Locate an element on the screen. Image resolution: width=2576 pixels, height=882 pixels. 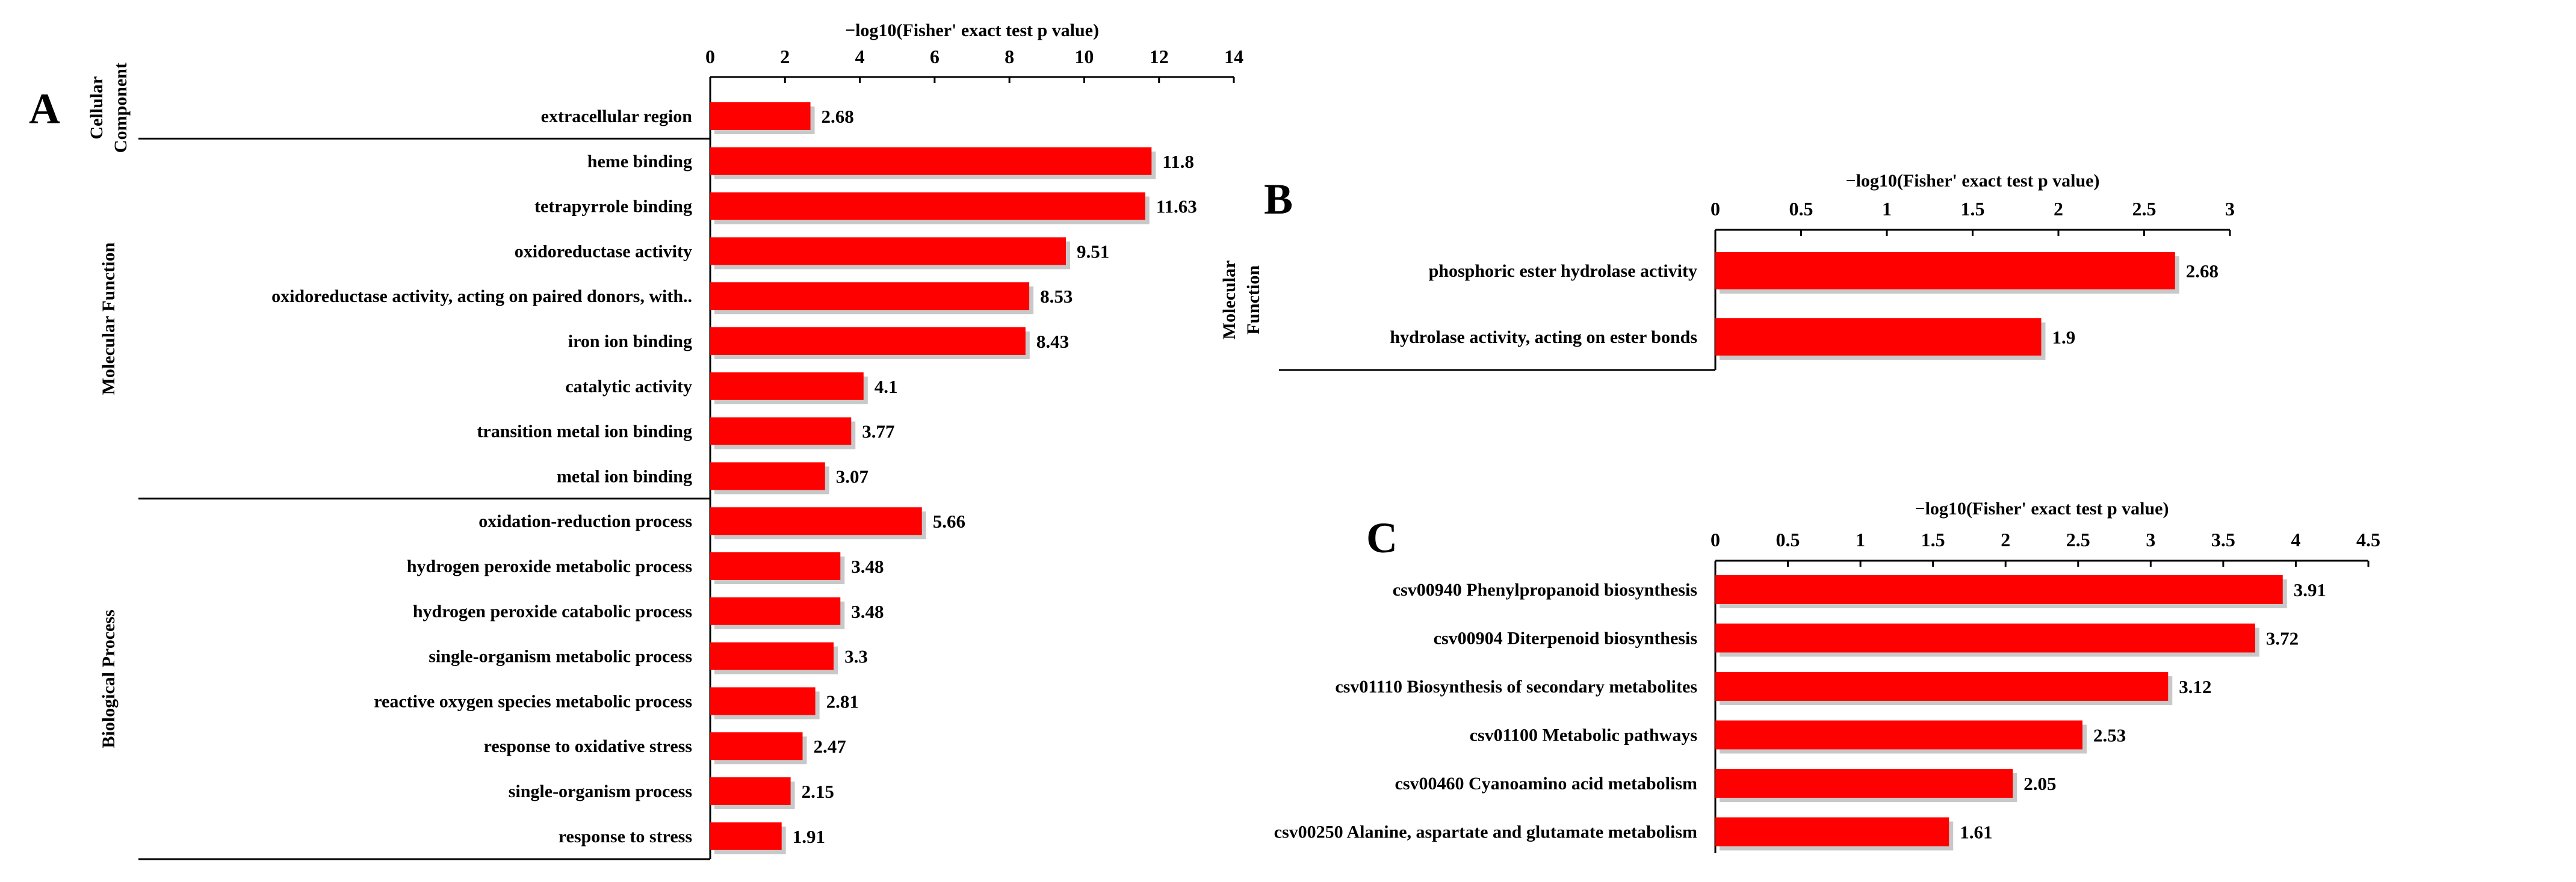
x-tick-label: 4 is located at coordinates (2295, 539).